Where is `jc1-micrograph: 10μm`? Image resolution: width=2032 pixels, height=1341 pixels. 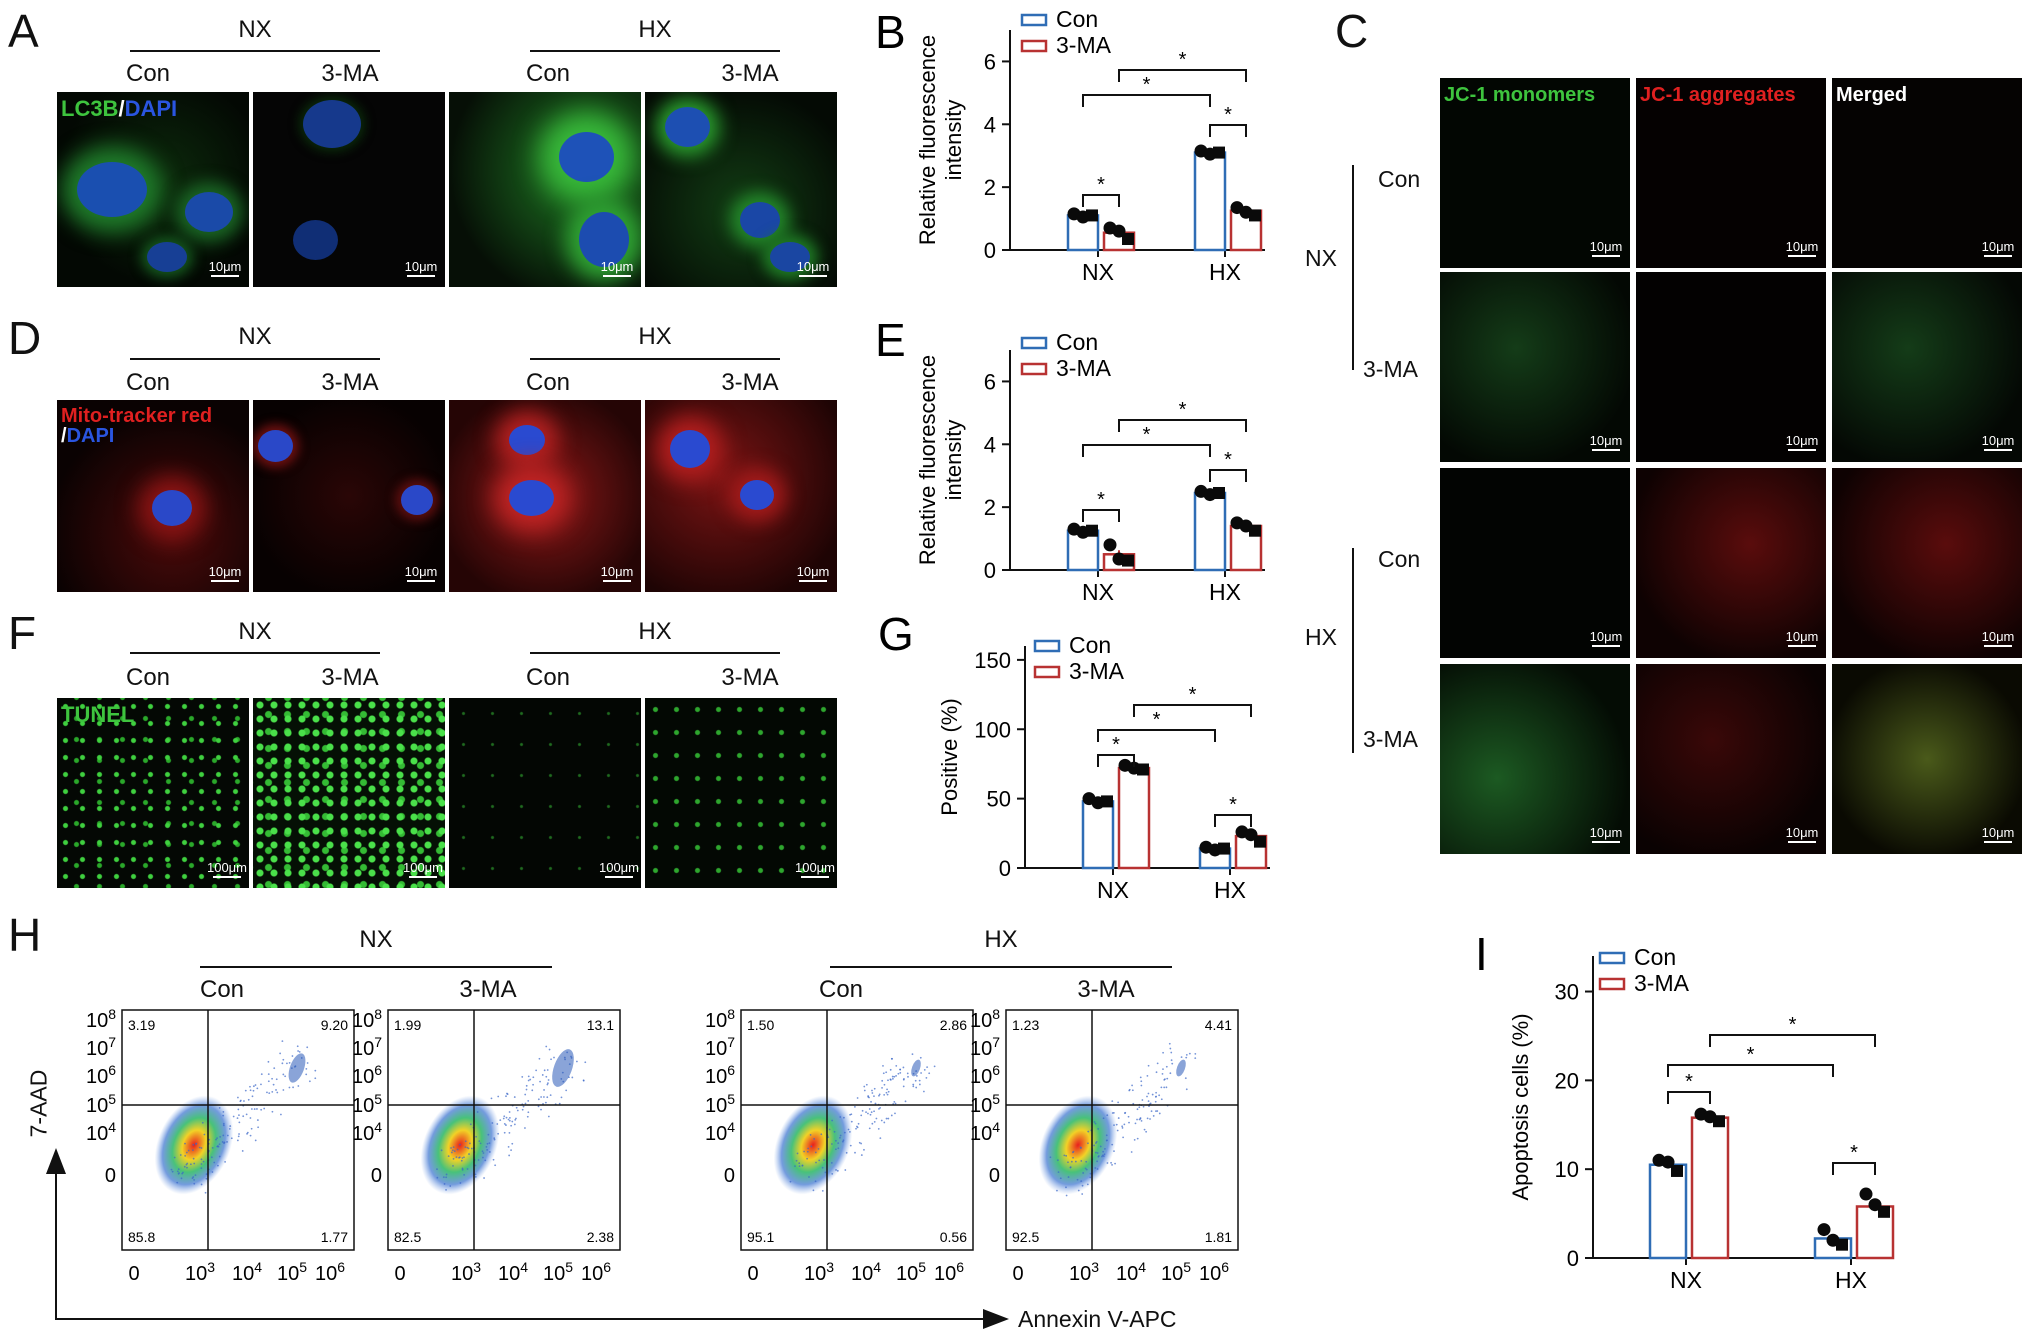 jc1-micrograph: 10μm is located at coordinates (1927, 759).